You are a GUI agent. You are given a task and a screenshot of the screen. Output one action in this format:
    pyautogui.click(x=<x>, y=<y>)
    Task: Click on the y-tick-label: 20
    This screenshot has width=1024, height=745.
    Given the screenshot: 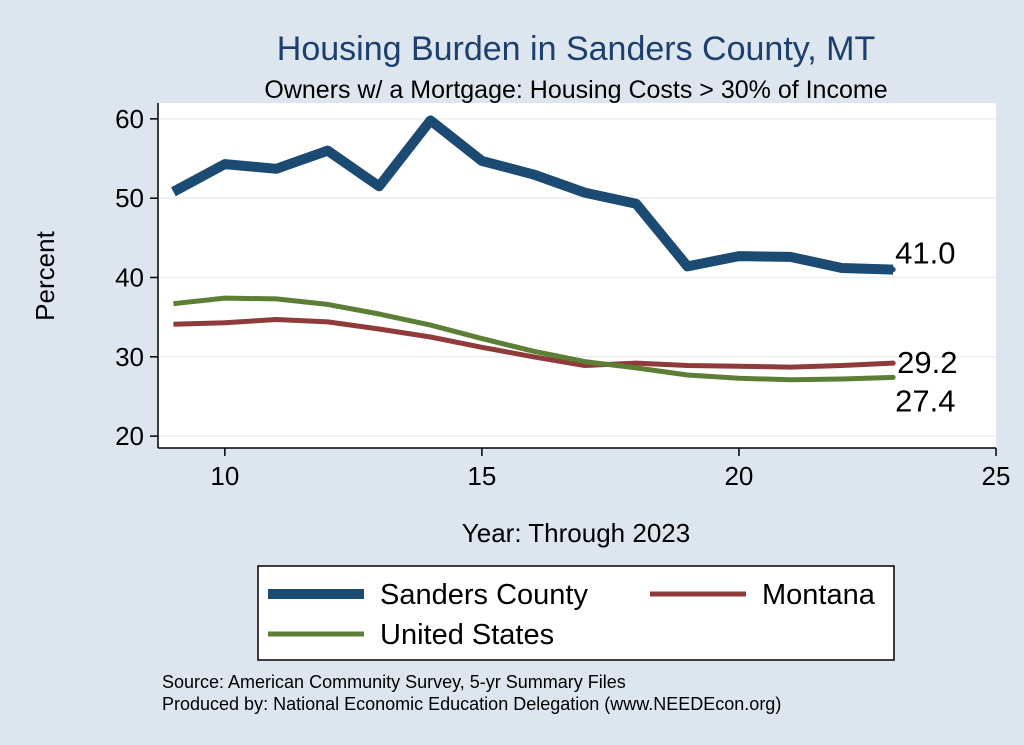 What is the action you would take?
    pyautogui.click(x=129, y=436)
    